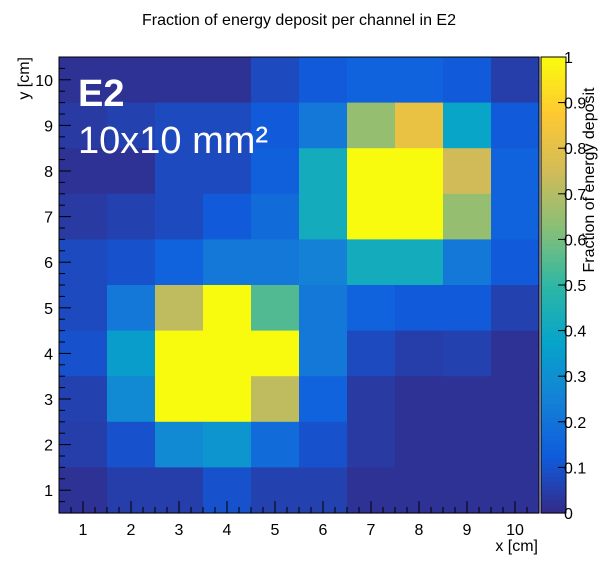 This screenshot has width=598, height=571. Describe the element at coordinates (568, 514) in the screenshot. I see `colorbar-tick-label: 0` at that location.